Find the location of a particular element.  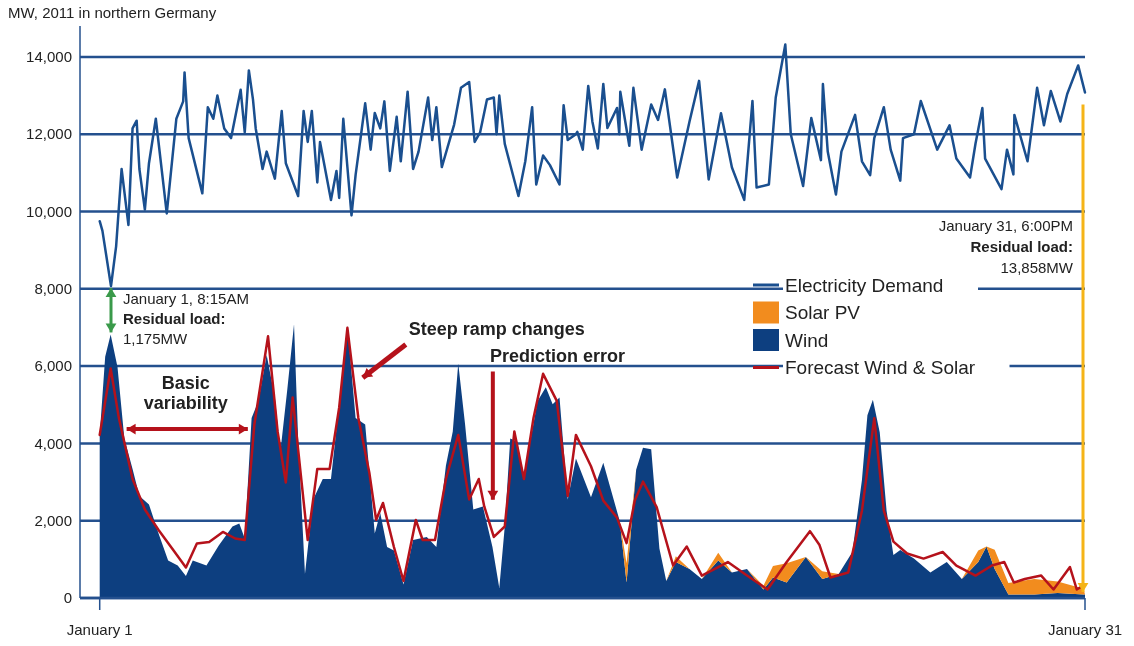

chart-title: MW, 2011 in northern Germany is located at coordinates (112, 12).